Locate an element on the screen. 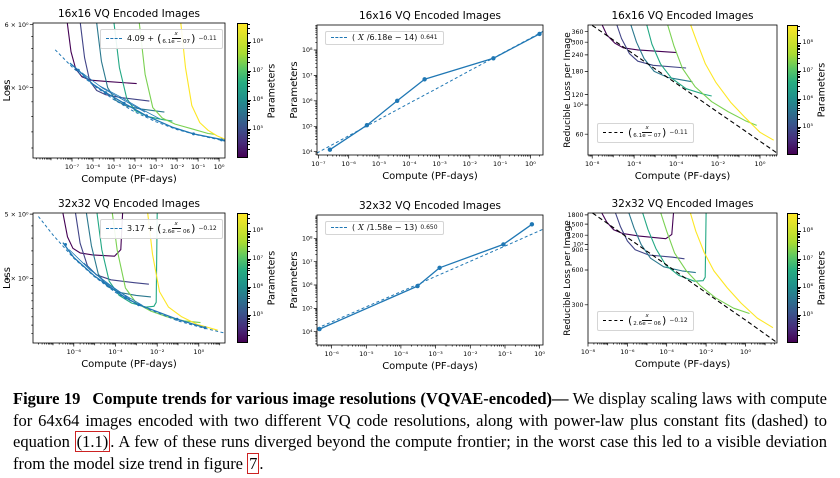 The width and height of the screenshot is (840, 478). legend-loss-32x32: 3.17 + (x 2.6e − 06) −0.12 is located at coordinates (161, 229).